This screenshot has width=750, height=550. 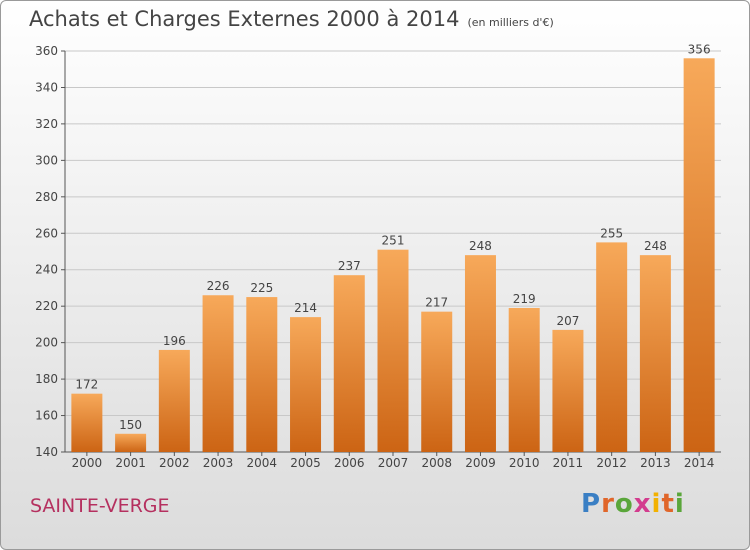 What do you see at coordinates (130, 463) in the screenshot?
I see `x-tick-label-2001: 2001` at bounding box center [130, 463].